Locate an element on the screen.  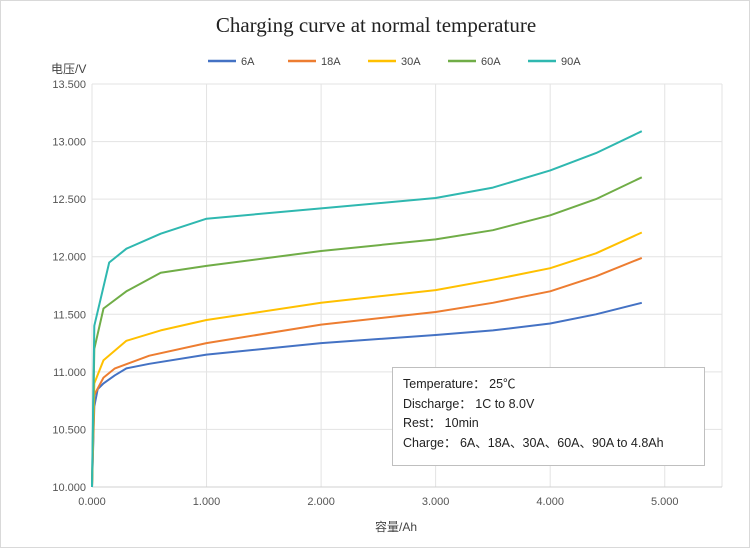
y-tick-label: 11.500 is located at coordinates (69, 315).